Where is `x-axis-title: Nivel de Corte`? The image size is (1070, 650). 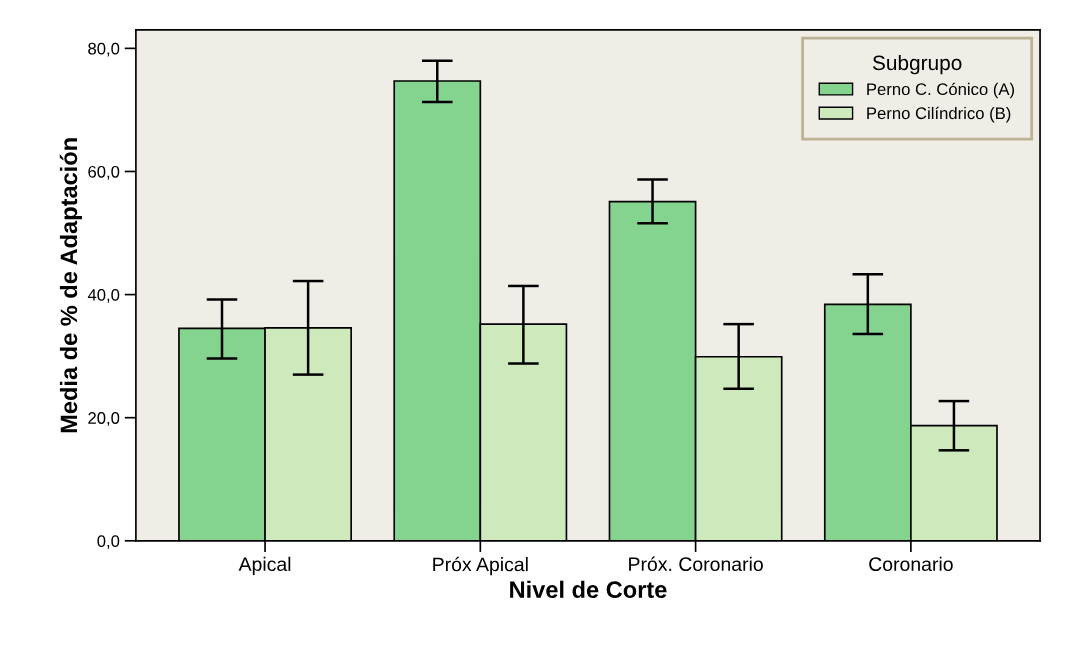
x-axis-title: Nivel de Corte is located at coordinates (588, 589).